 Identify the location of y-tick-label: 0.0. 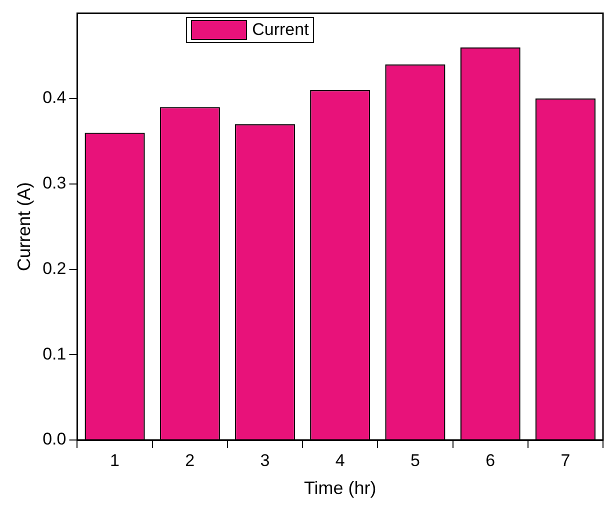
(54, 439).